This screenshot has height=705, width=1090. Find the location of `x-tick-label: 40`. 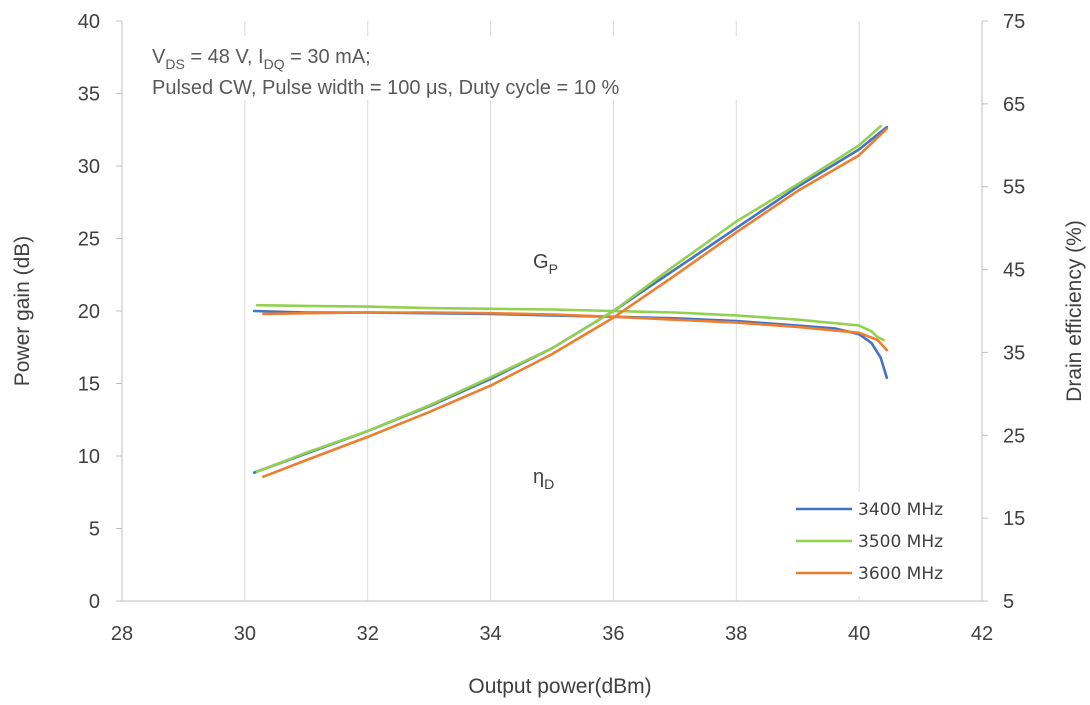

x-tick-label: 40 is located at coordinates (859, 634).